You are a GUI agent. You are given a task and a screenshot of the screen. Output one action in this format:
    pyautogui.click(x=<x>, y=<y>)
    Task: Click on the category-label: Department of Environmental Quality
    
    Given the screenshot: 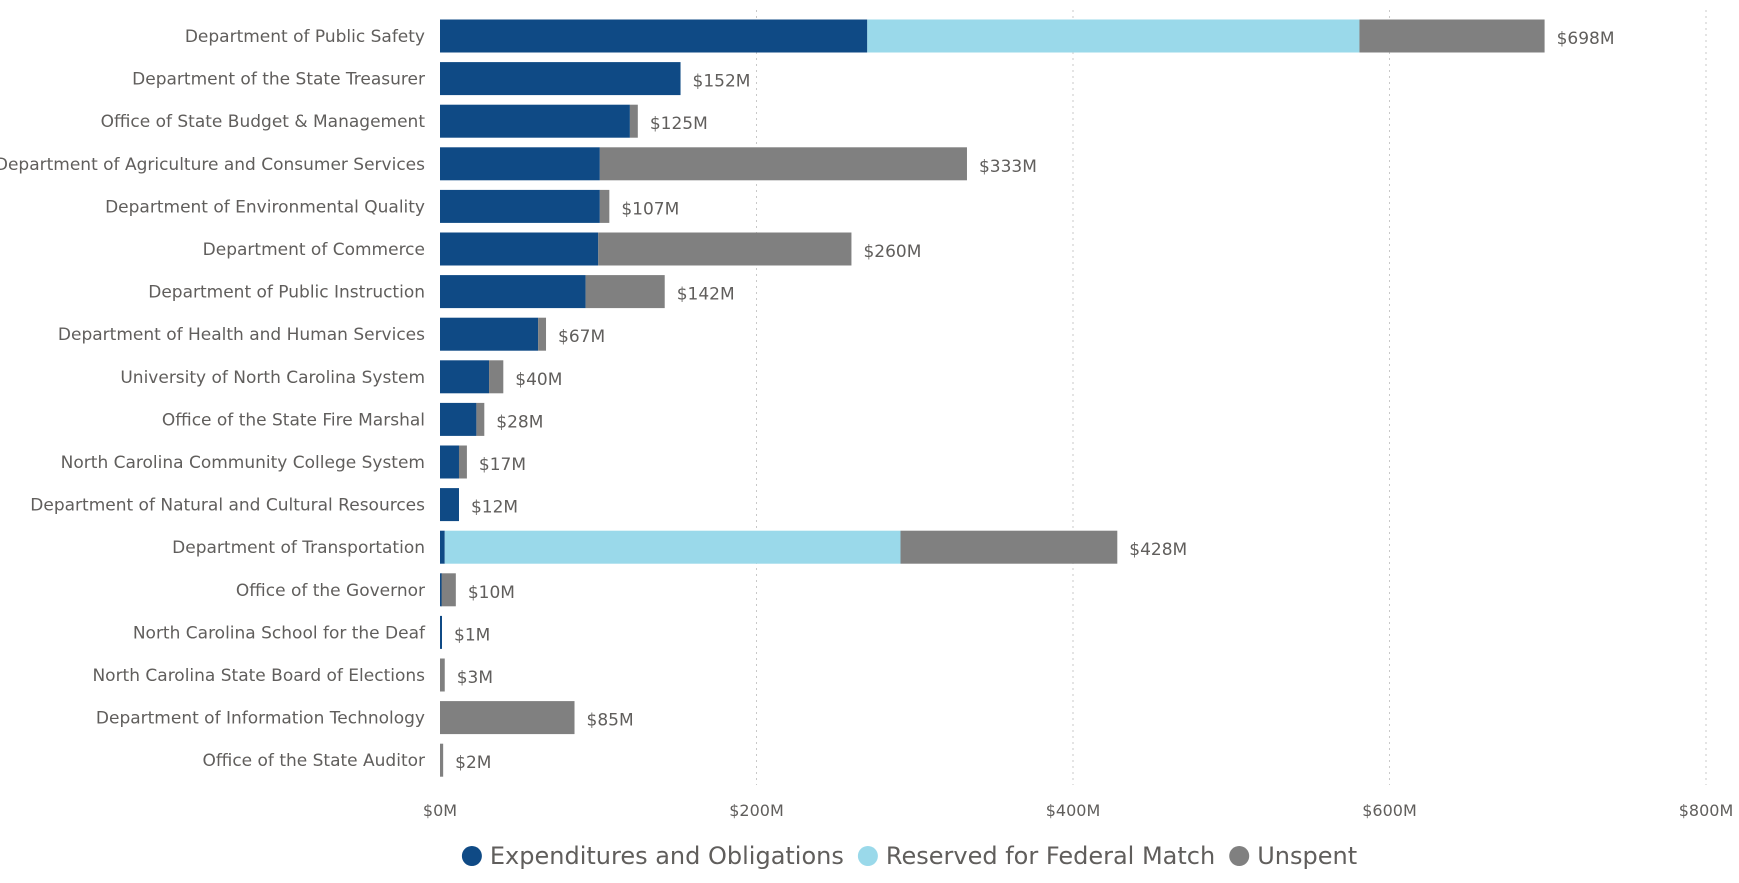 What is the action you would take?
    pyautogui.click(x=265, y=207)
    